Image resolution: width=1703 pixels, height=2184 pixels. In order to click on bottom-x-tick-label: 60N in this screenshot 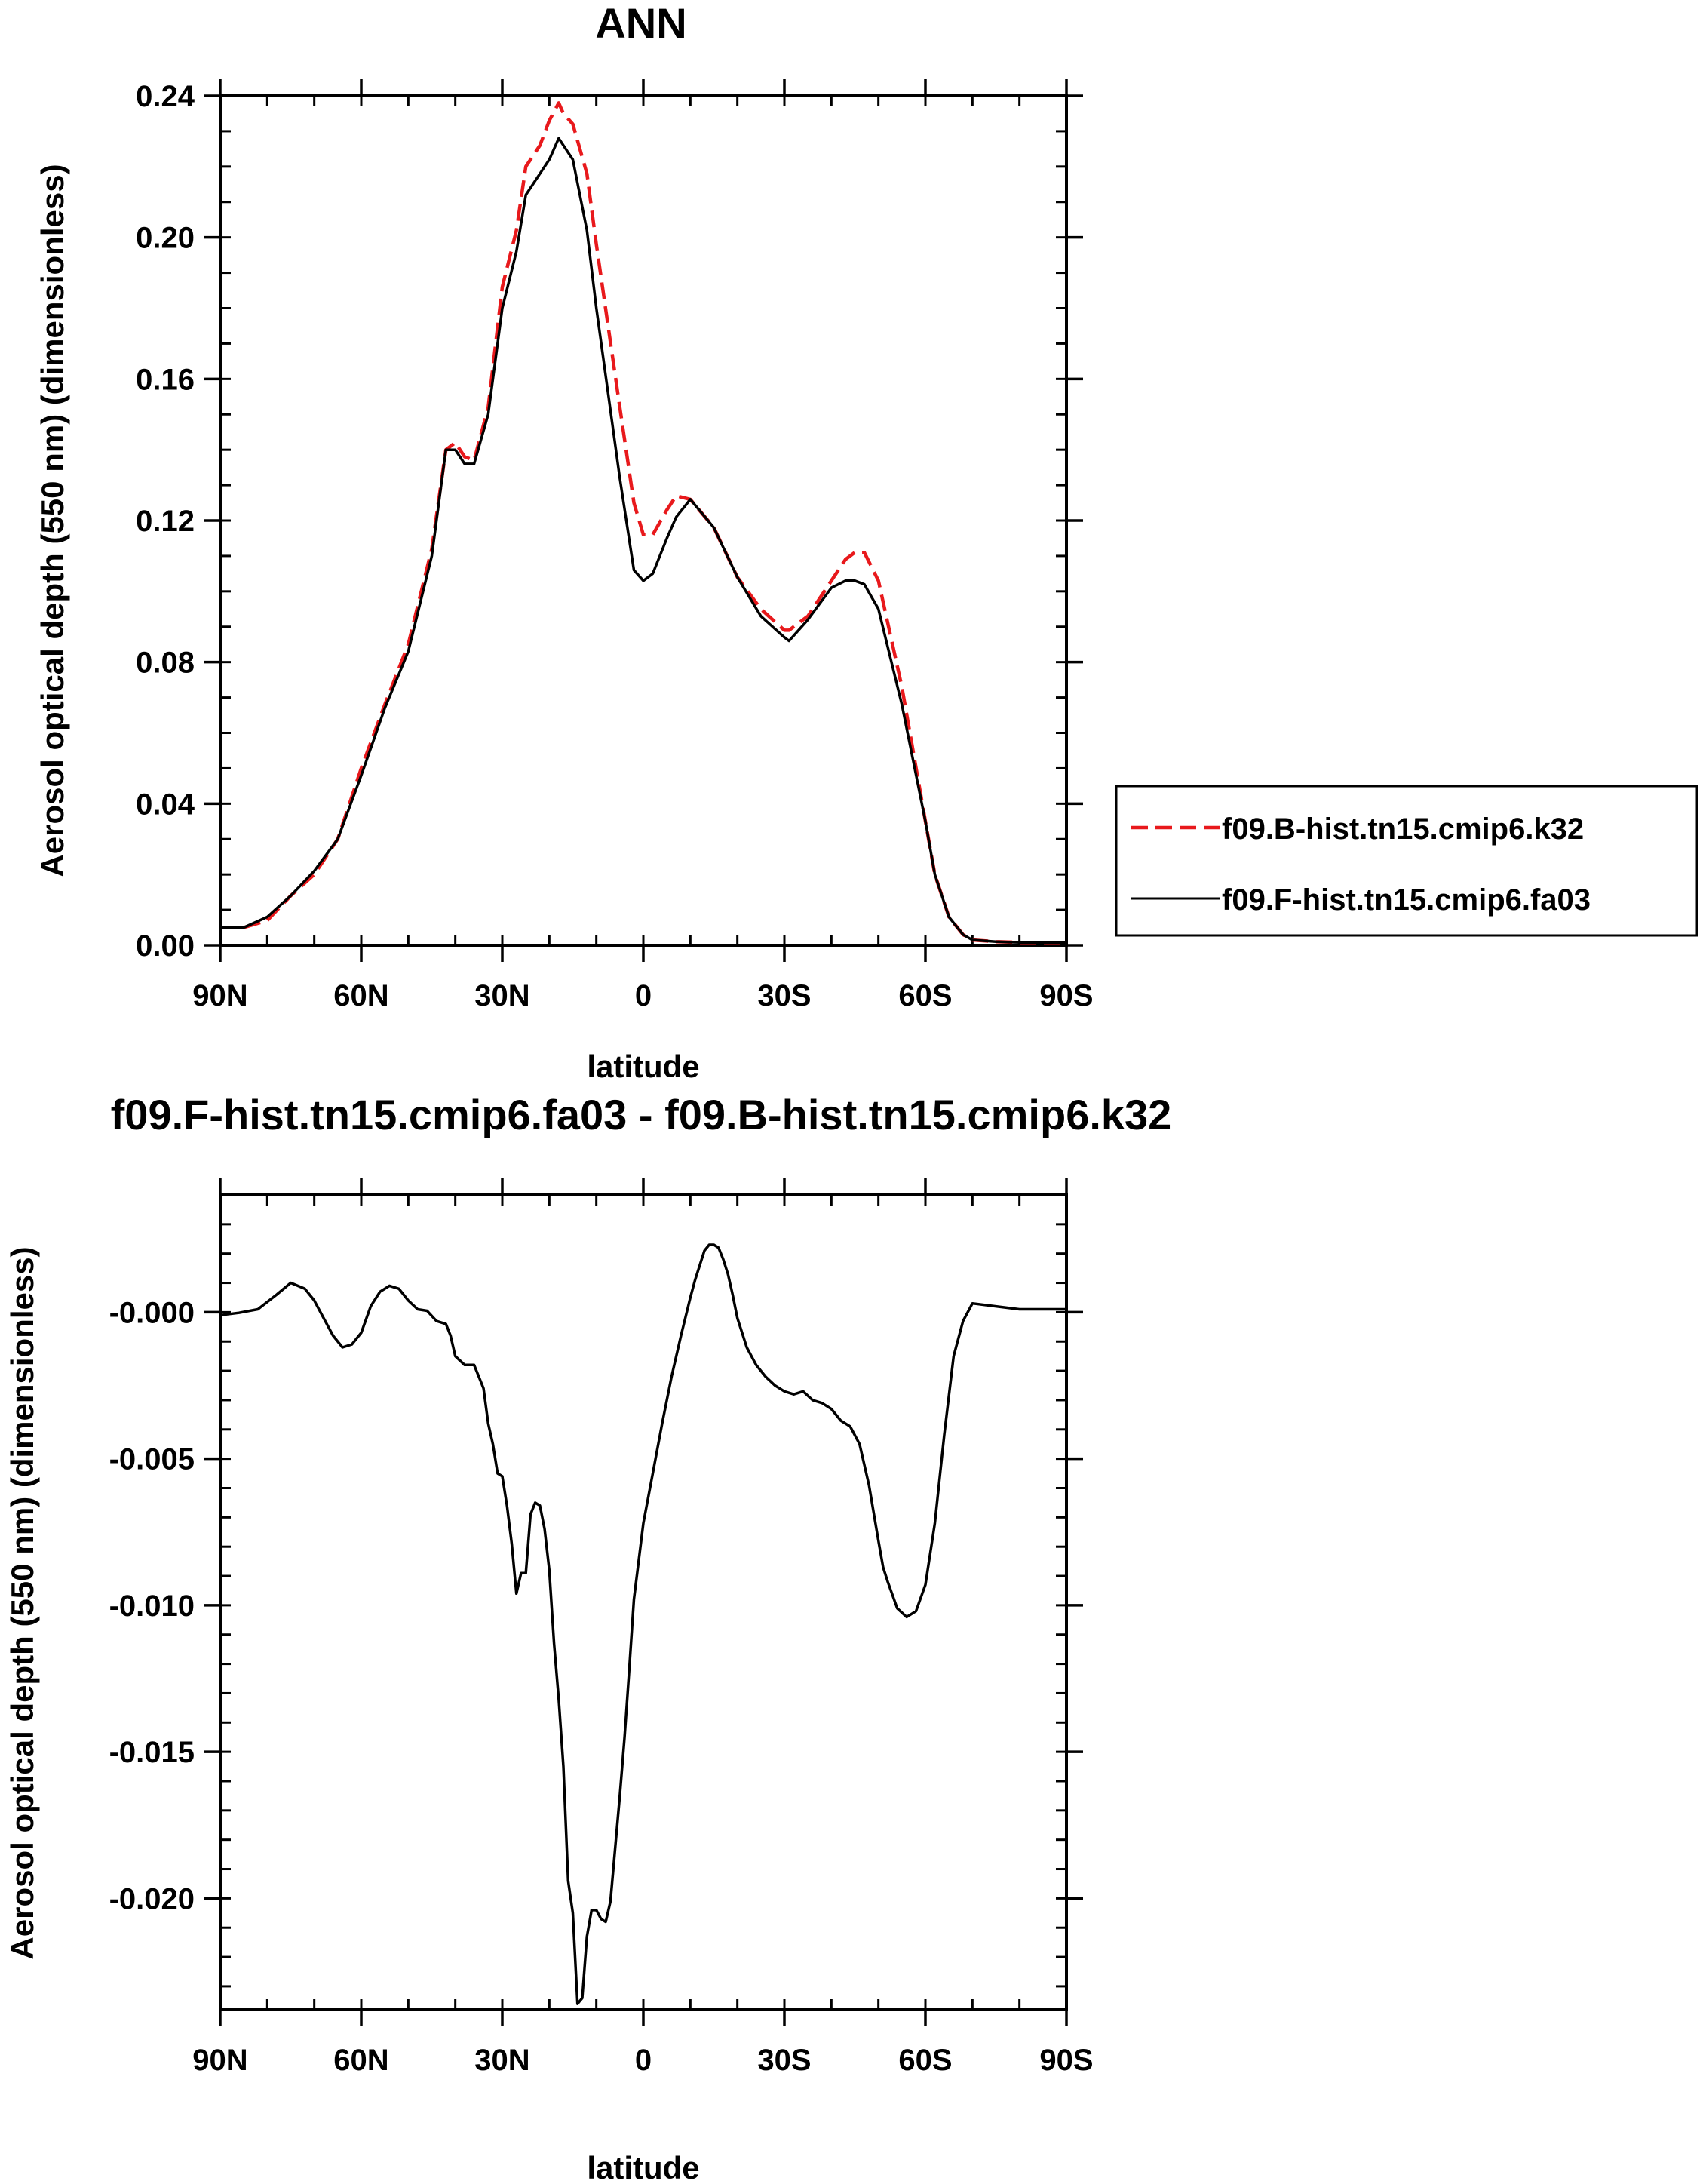, I will do `click(361, 2060)`.